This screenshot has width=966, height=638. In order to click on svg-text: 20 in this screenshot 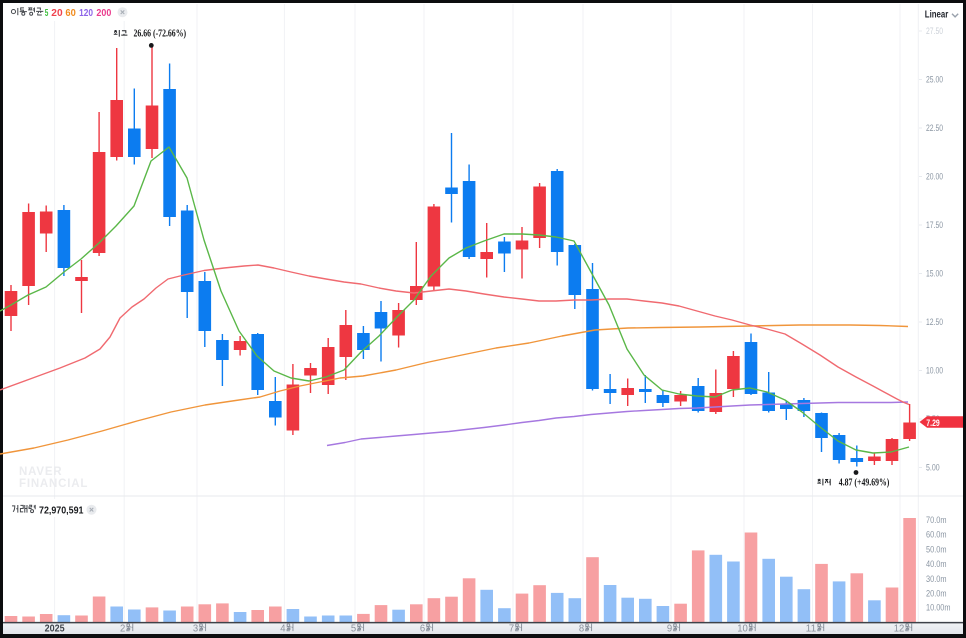, I will do `click(56, 13)`.